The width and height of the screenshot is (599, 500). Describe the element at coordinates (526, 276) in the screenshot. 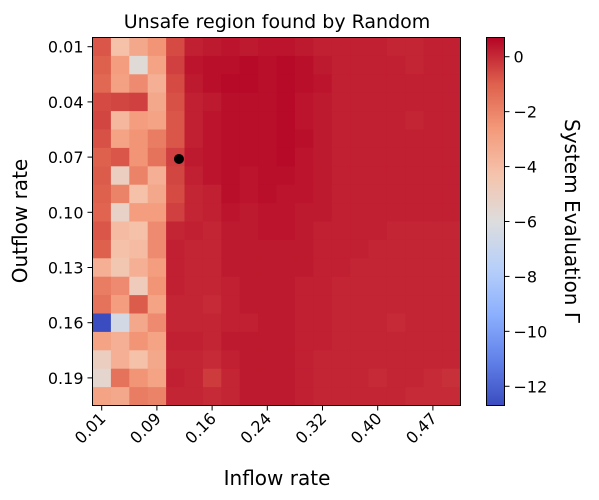

I see `colorbar-tick-label: −8` at that location.